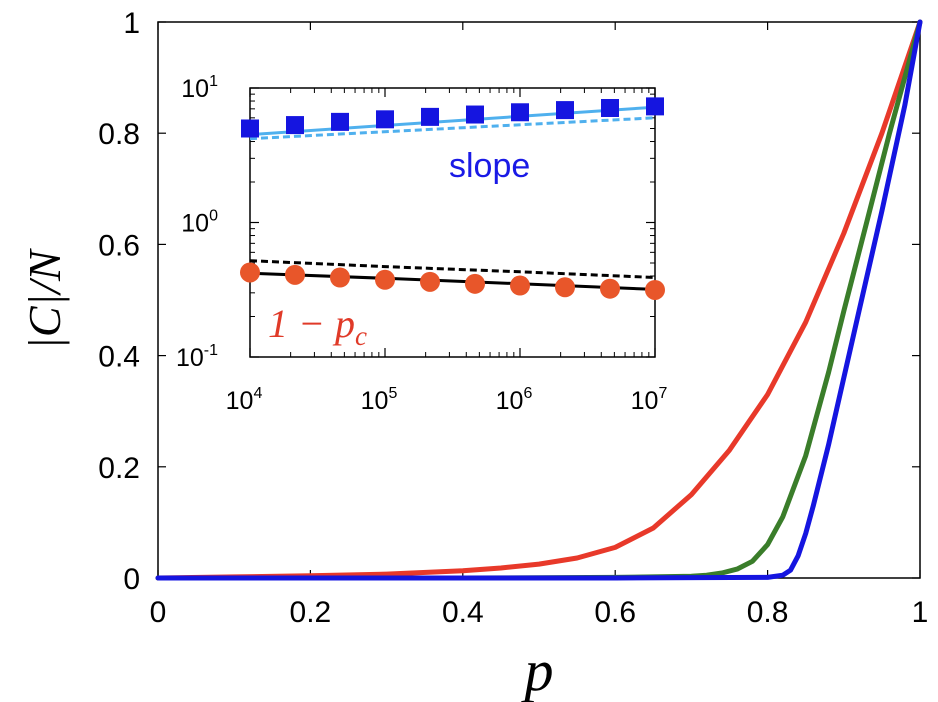 The width and height of the screenshot is (938, 702). I want to click on y-tick-label: 0.4, so click(119, 357).